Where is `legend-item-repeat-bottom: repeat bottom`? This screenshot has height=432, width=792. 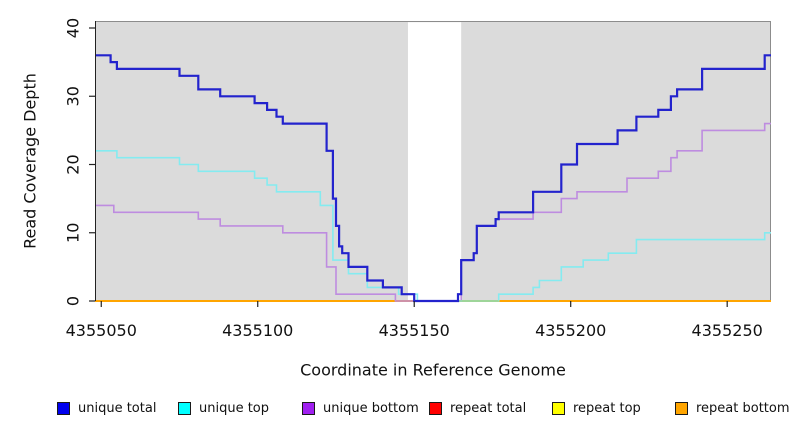
legend-item-repeat-bottom: repeat bottom is located at coordinates (732, 408).